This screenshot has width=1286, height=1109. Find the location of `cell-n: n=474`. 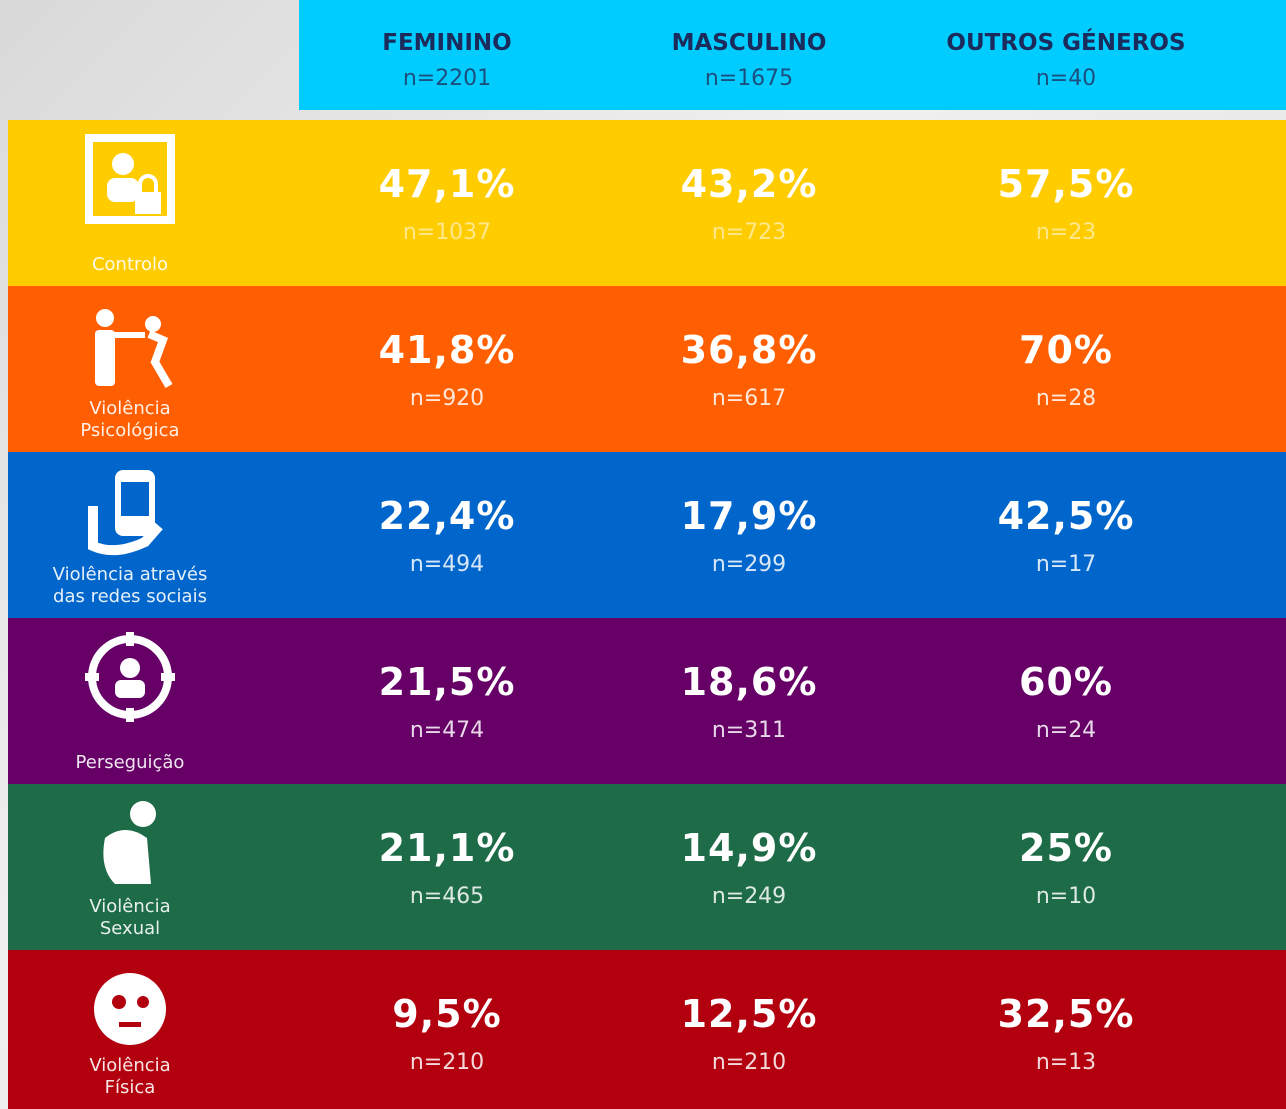

cell-n: n=474 is located at coordinates (447, 730).